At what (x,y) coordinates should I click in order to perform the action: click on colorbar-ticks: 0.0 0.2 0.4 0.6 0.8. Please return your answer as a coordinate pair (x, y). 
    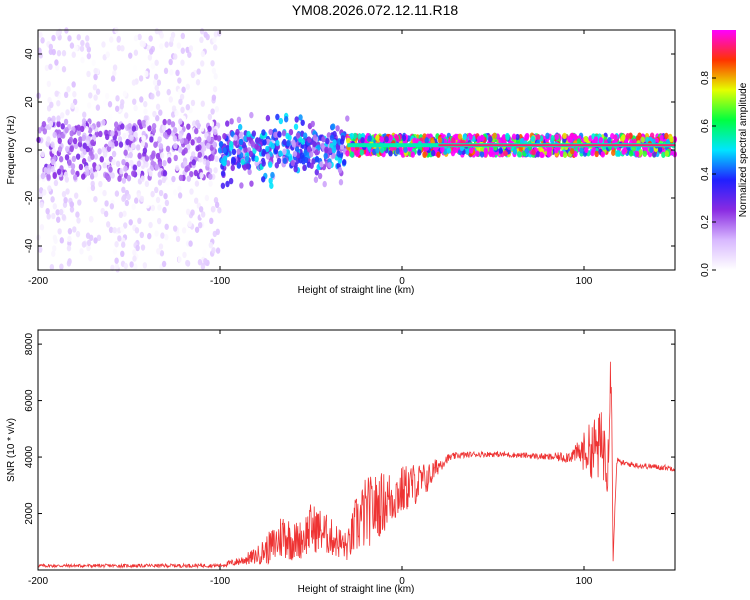
    Looking at the image, I should click on (708, 174).